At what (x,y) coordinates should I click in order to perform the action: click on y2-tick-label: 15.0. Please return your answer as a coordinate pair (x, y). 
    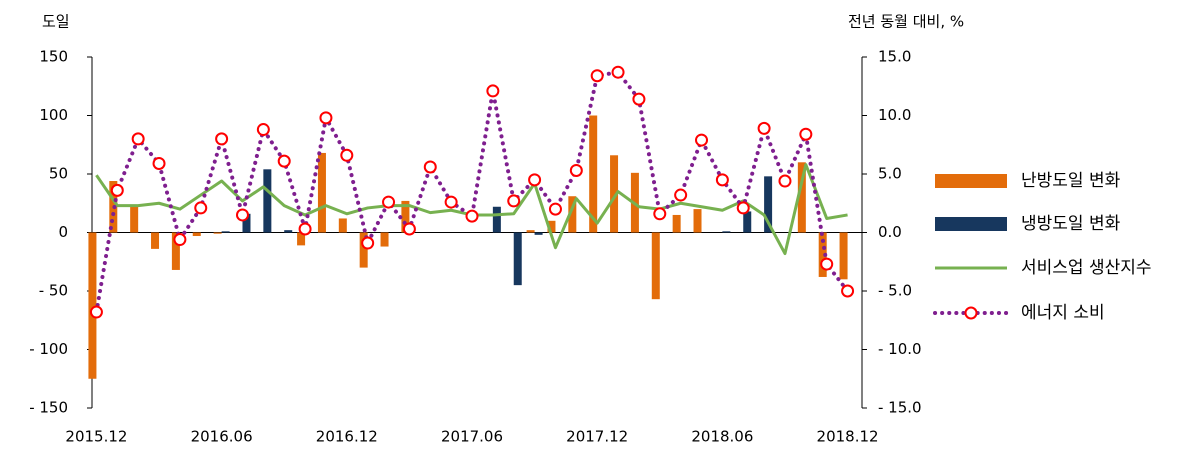
    Looking at the image, I should click on (894, 57).